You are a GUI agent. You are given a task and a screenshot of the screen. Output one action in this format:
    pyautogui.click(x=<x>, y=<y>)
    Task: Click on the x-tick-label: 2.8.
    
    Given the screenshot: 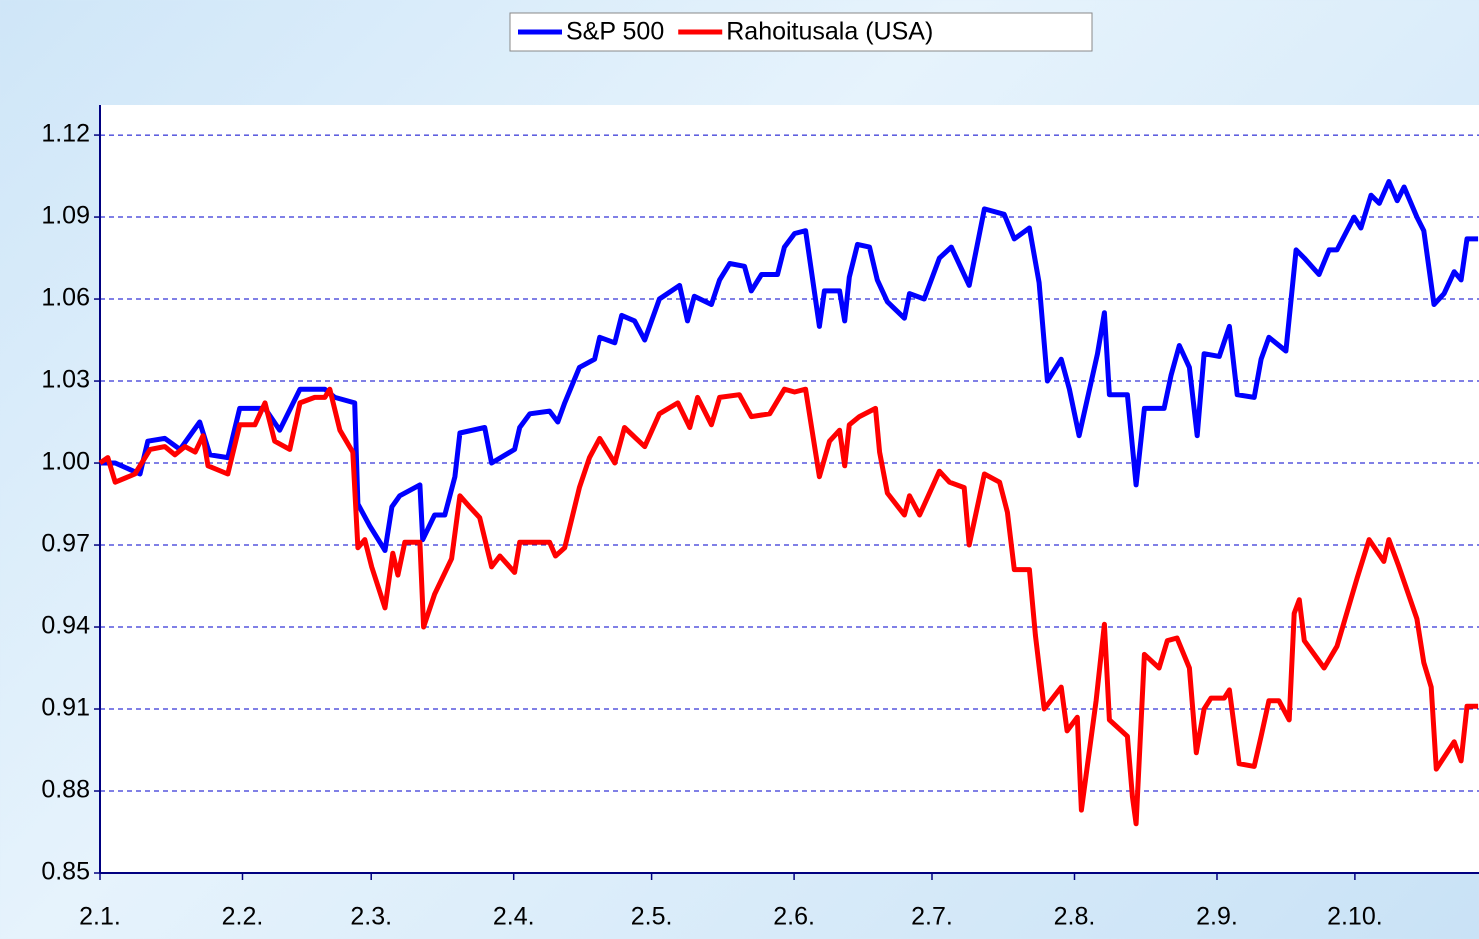 What is the action you would take?
    pyautogui.click(x=1075, y=917)
    